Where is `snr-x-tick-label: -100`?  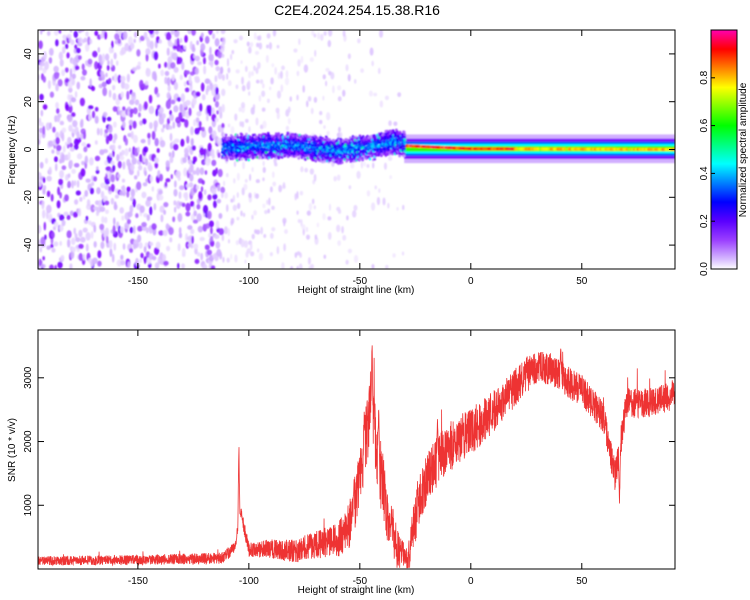 snr-x-tick-label: -100 is located at coordinates (249, 581).